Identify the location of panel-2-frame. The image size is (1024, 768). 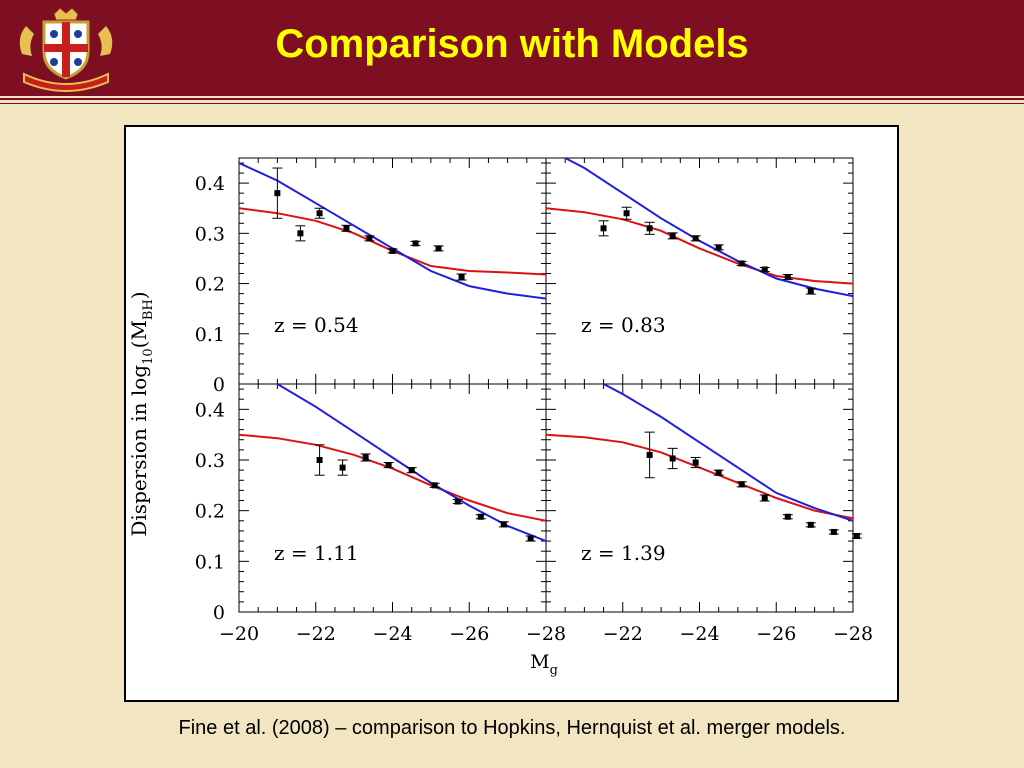
(699, 271).